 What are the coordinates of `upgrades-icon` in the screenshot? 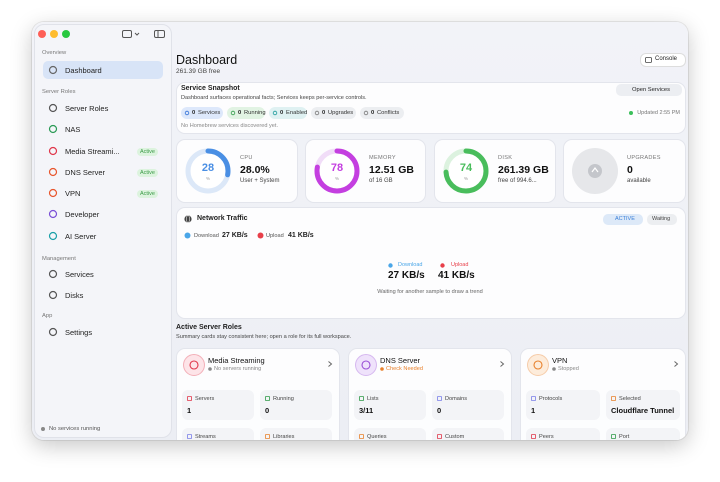 It's located at (595, 171).